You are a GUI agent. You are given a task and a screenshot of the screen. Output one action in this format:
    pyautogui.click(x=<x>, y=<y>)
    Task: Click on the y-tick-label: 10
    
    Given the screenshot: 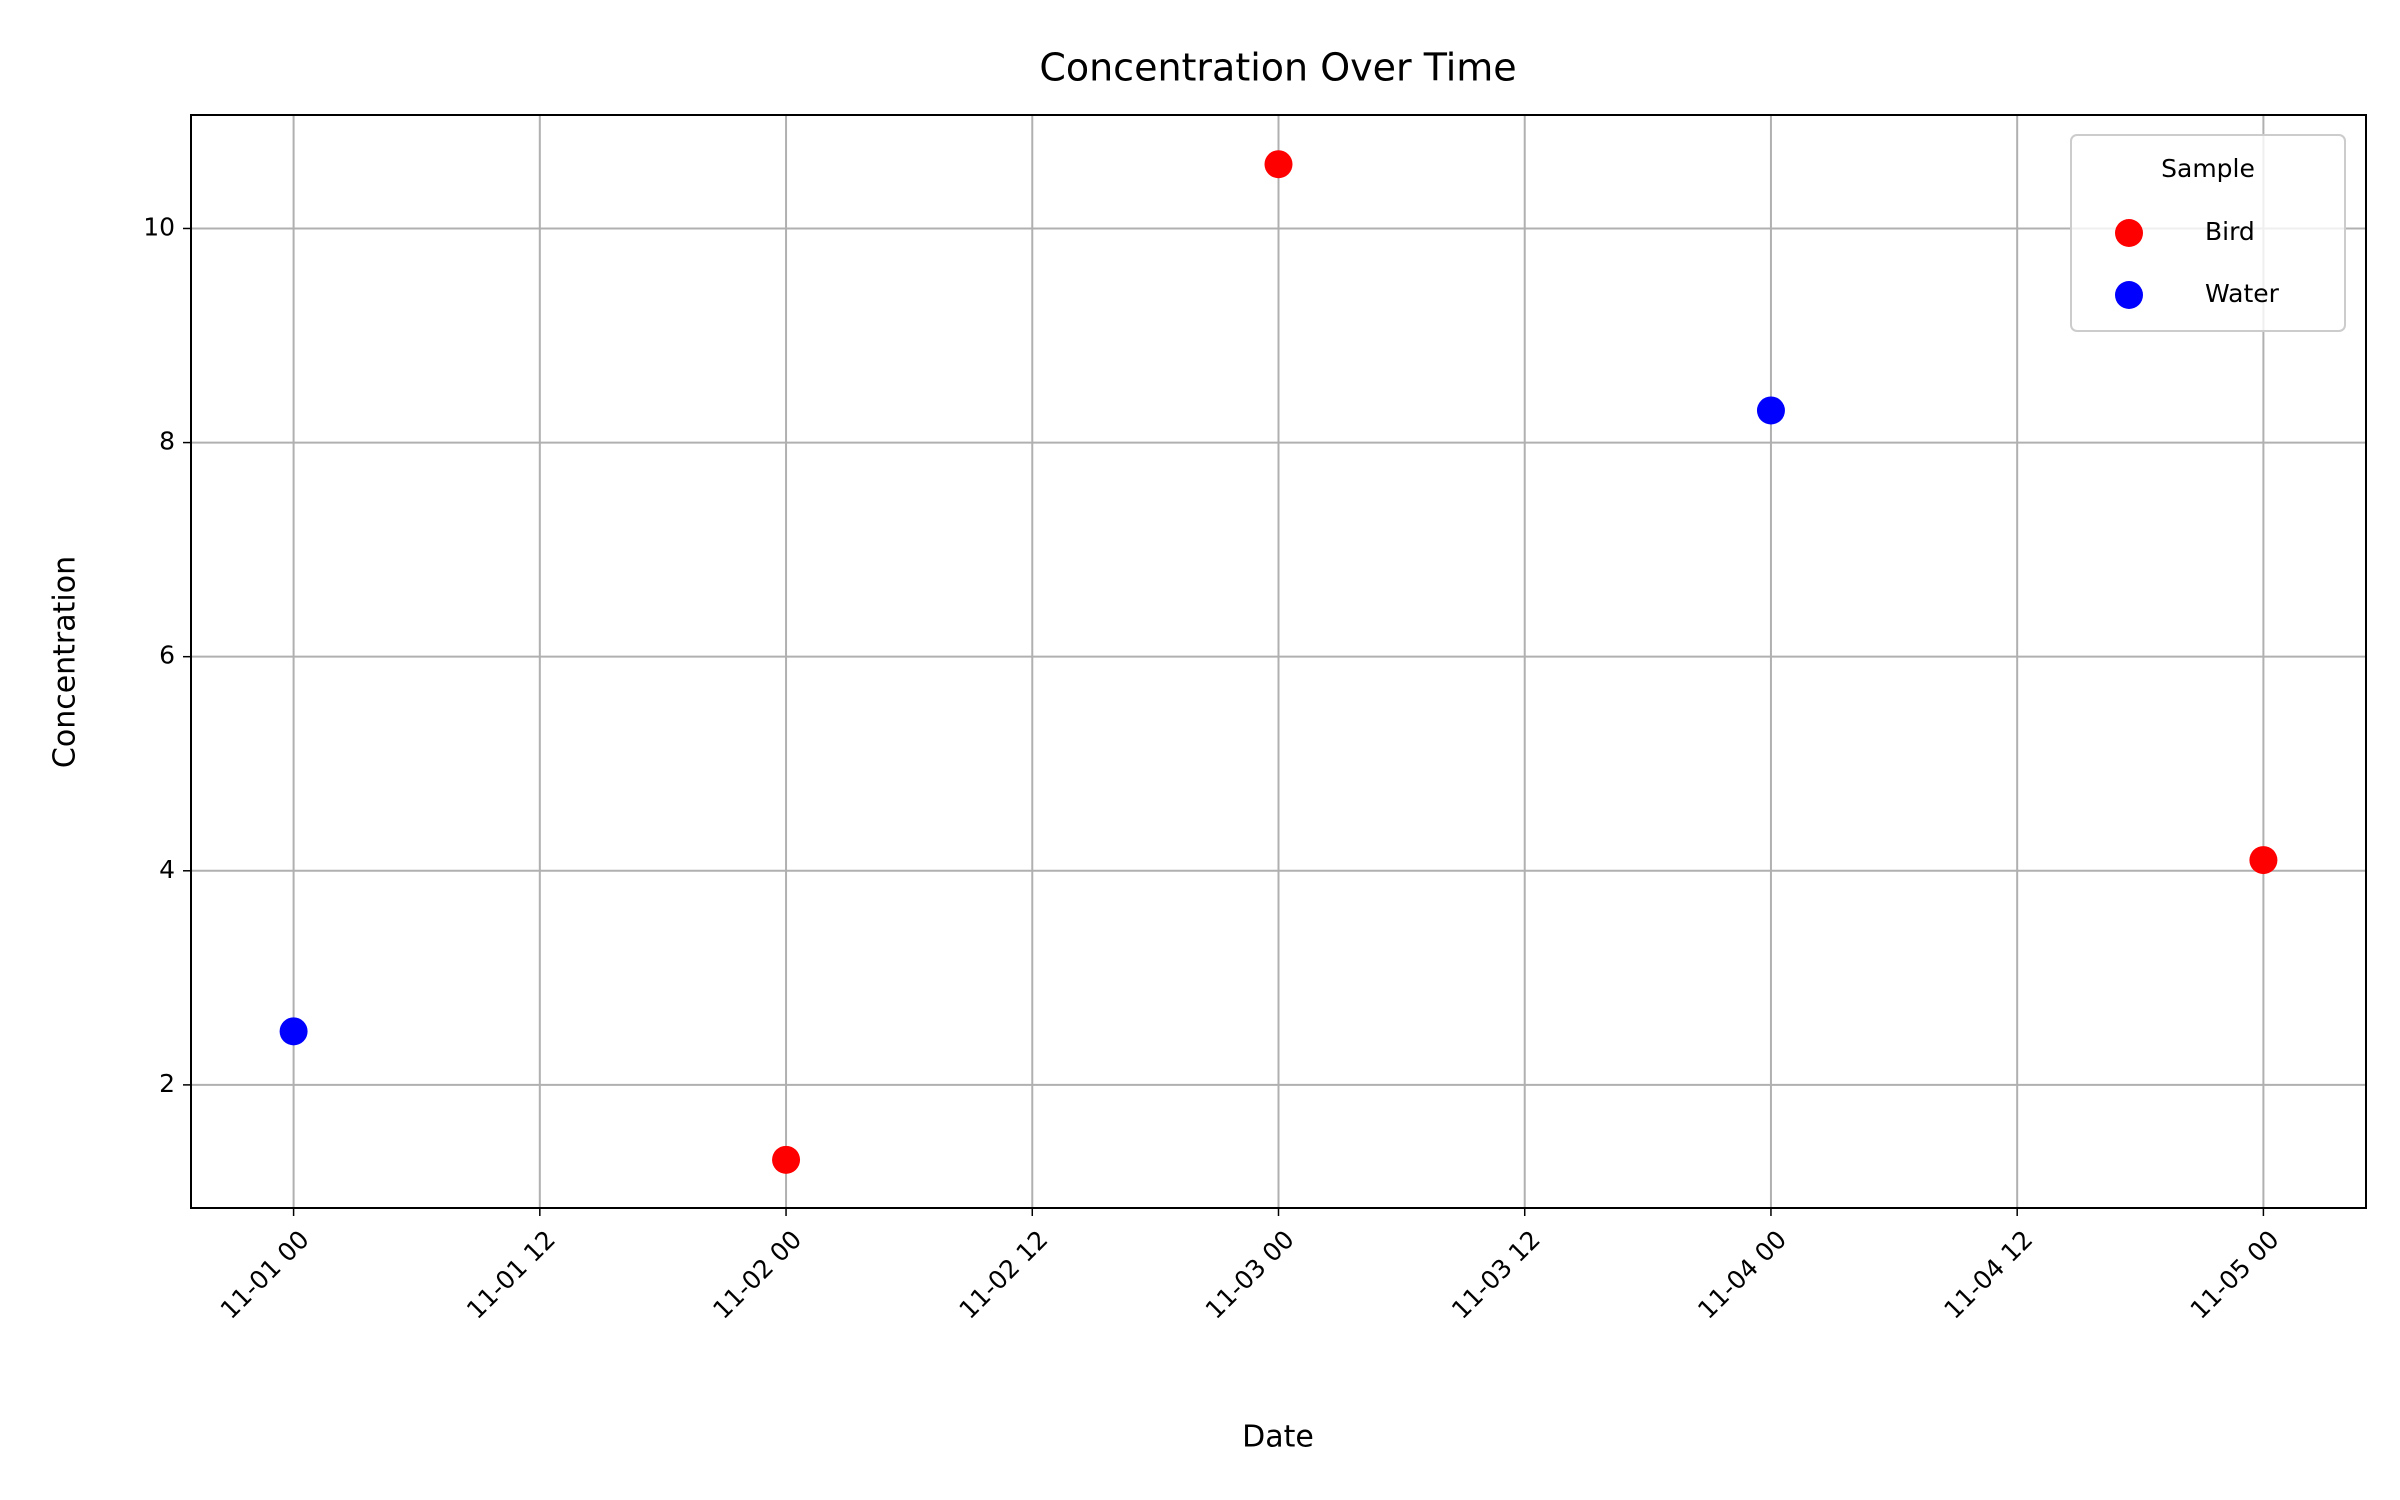 What is the action you would take?
    pyautogui.click(x=159, y=226)
    